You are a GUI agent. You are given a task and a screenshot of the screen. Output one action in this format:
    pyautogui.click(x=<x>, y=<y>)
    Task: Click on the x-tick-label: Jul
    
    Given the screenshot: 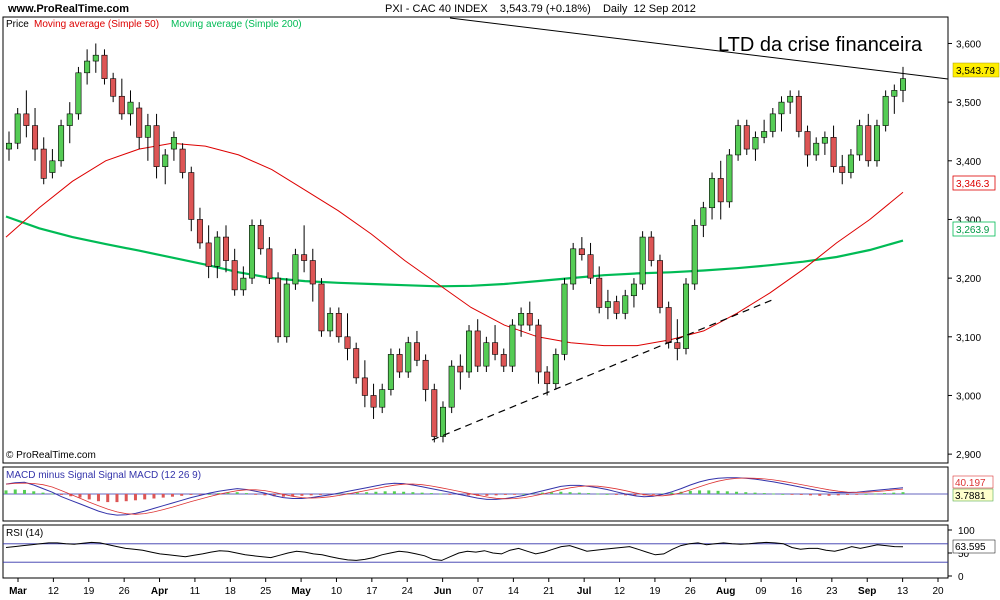 What is the action you would take?
    pyautogui.click(x=584, y=591)
    